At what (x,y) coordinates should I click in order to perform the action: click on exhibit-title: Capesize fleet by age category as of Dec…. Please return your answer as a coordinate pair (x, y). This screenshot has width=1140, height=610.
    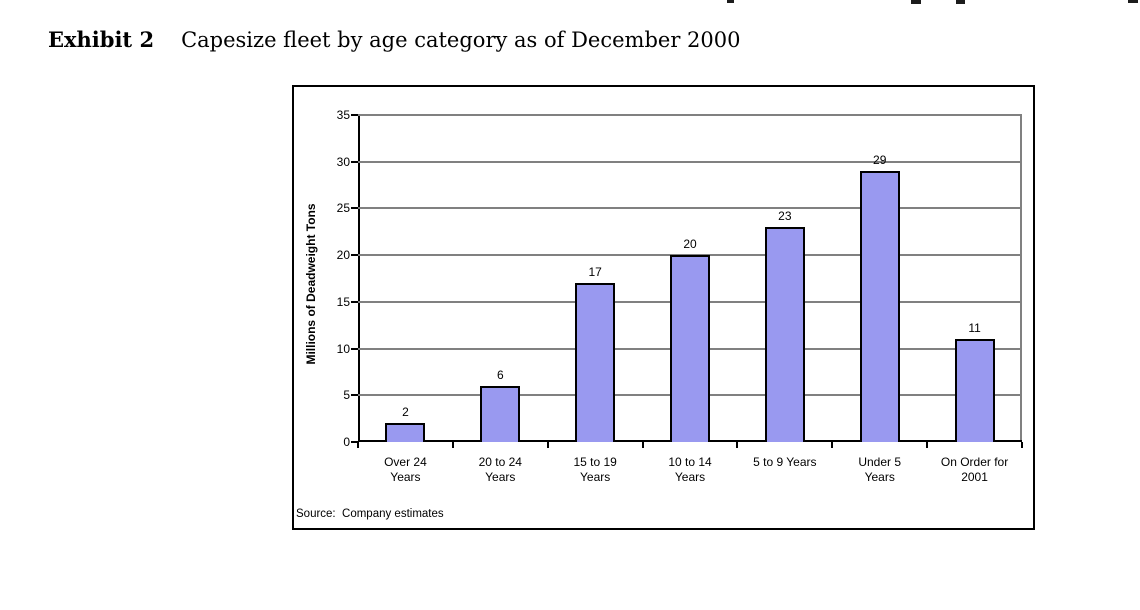
    Looking at the image, I should click on (461, 40).